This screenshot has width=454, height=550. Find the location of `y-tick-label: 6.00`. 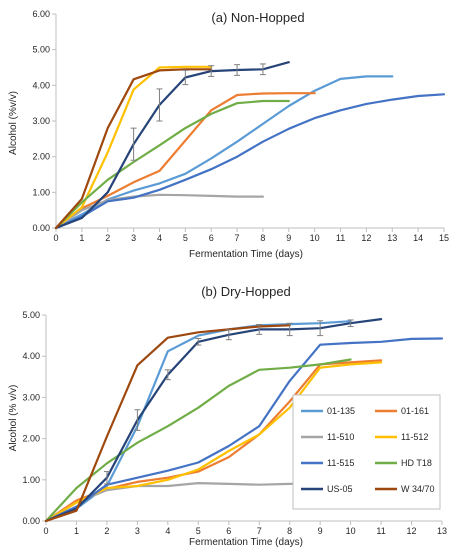

y-tick-label: 6.00 is located at coordinates (41, 14).